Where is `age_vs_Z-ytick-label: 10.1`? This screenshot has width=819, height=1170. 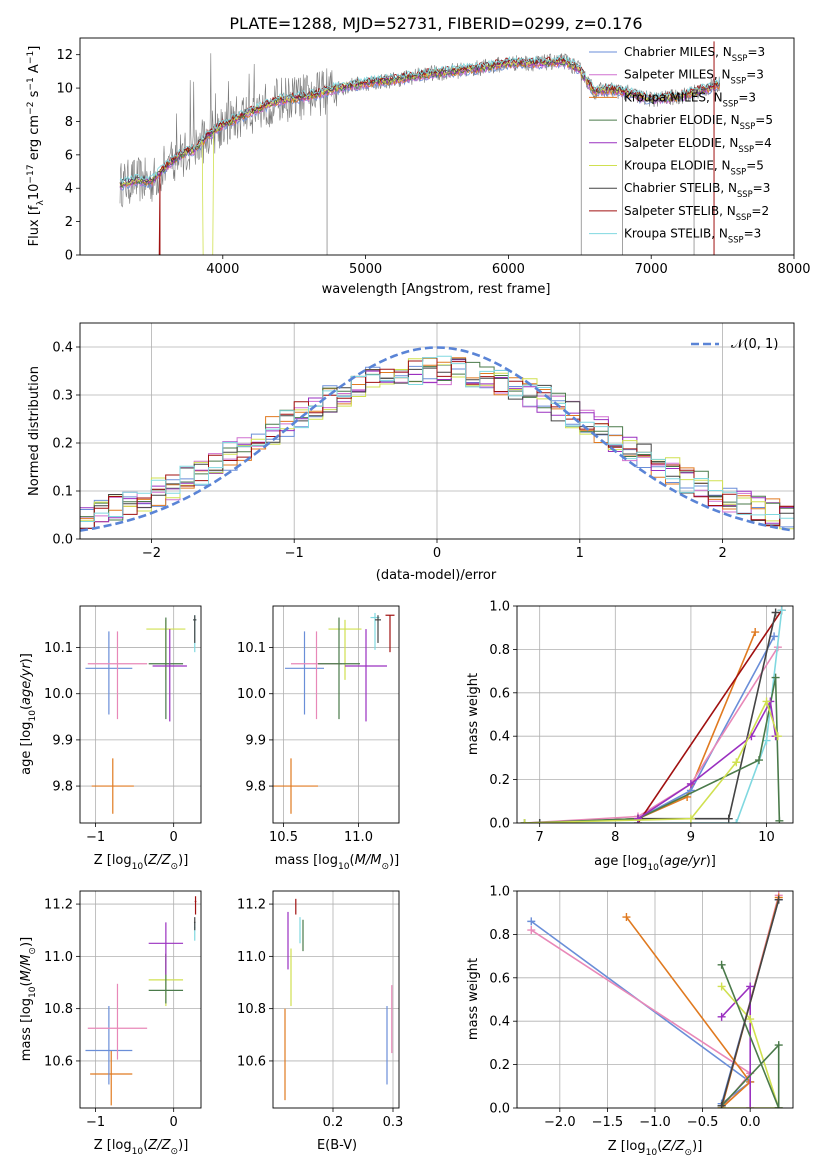 age_vs_Z-ytick-label: 10.1 is located at coordinates (58, 648).